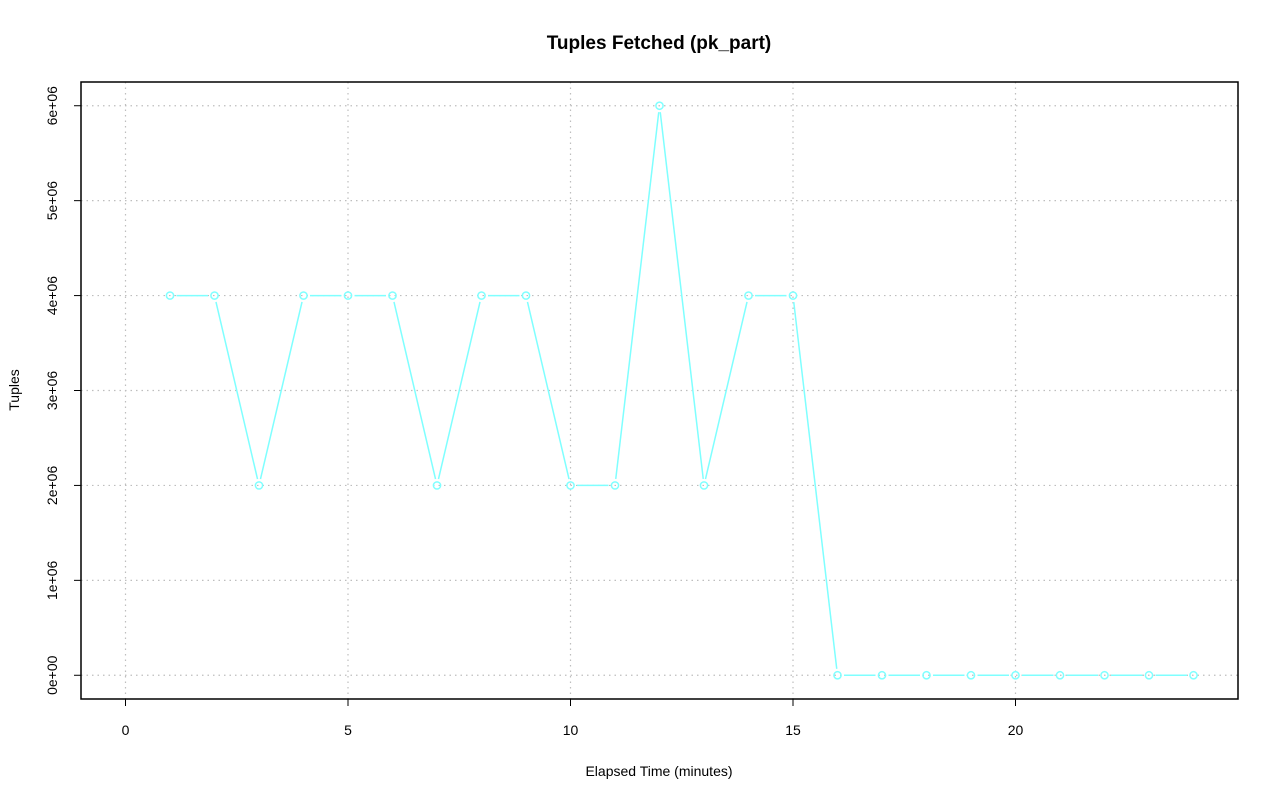 The height and width of the screenshot is (806, 1280). I want to click on y-tick-label: 6e+06, so click(52, 106).